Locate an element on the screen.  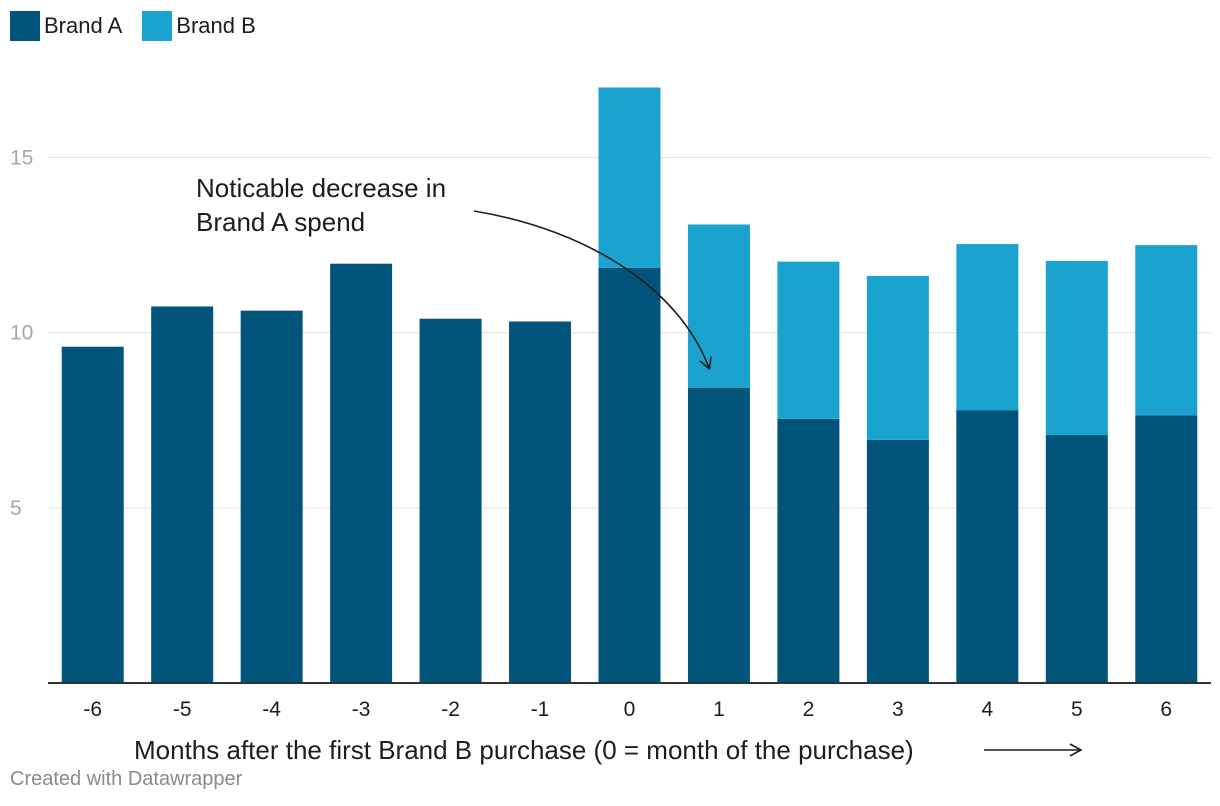
x-tick-label: -6 is located at coordinates (92, 709).